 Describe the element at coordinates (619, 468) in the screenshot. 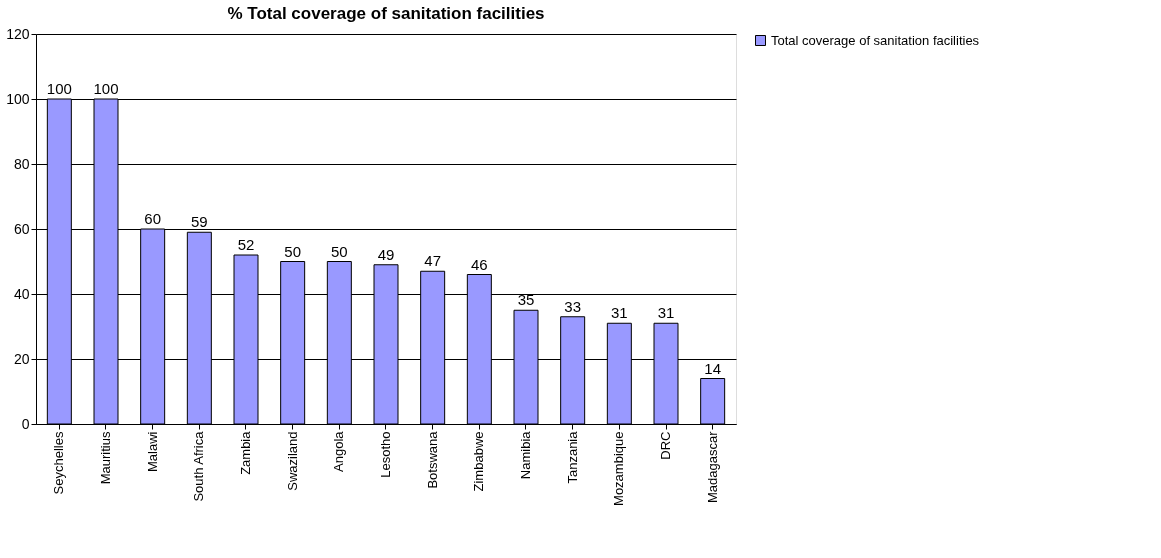

I see `x-tick-label: Mozambique` at that location.